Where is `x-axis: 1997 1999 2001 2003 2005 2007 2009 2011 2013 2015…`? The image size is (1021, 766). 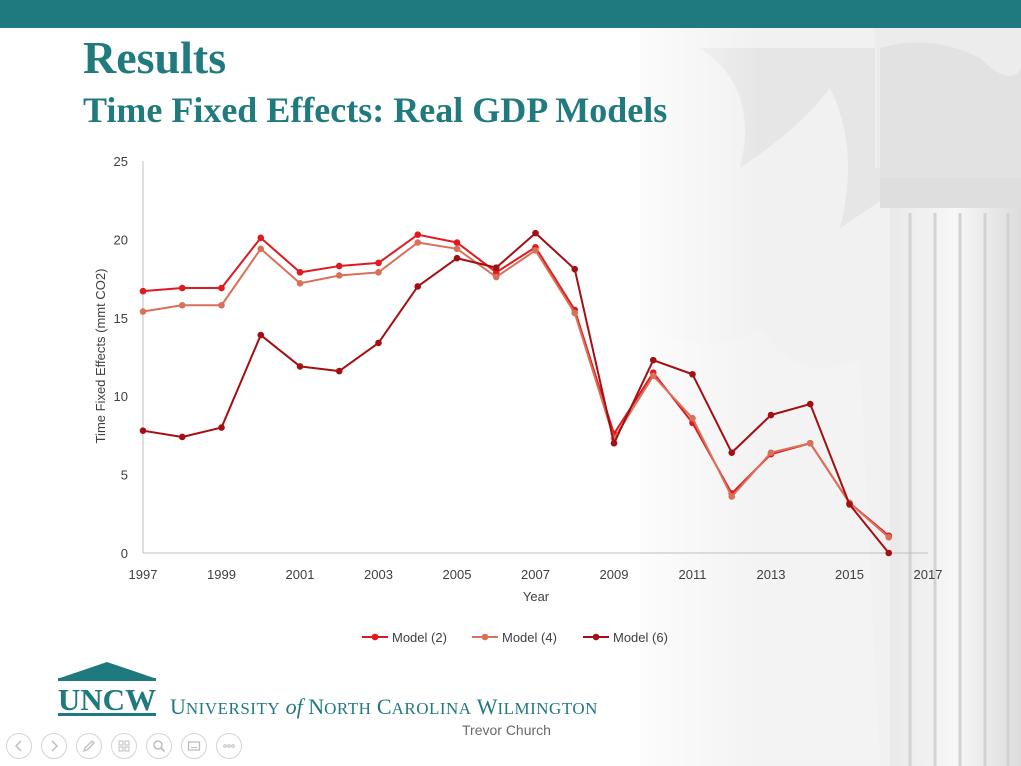 x-axis: 1997 1999 2001 2003 2005 2007 2009 2011 2013 2015… is located at coordinates (536, 567).